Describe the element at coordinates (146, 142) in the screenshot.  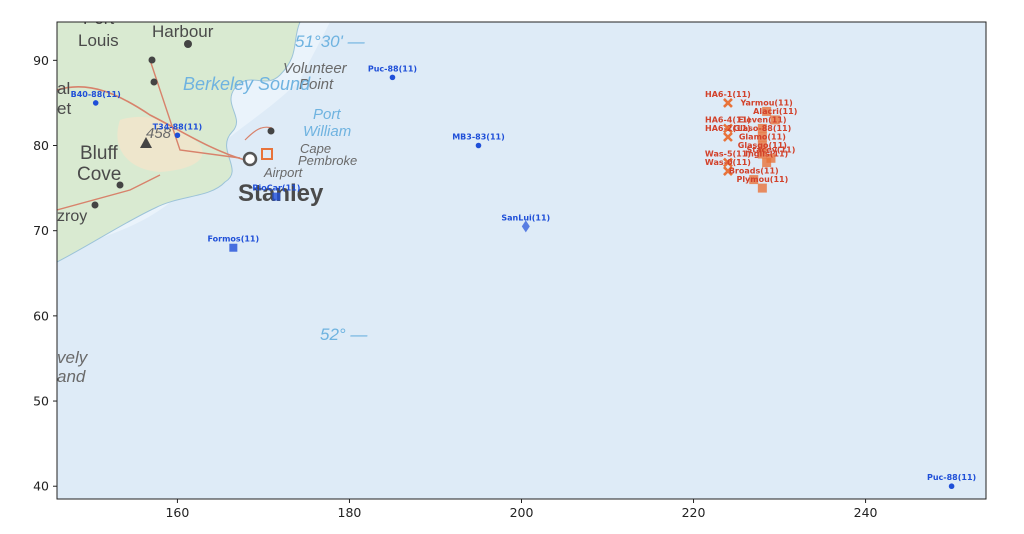
I see `peak-icon` at that location.